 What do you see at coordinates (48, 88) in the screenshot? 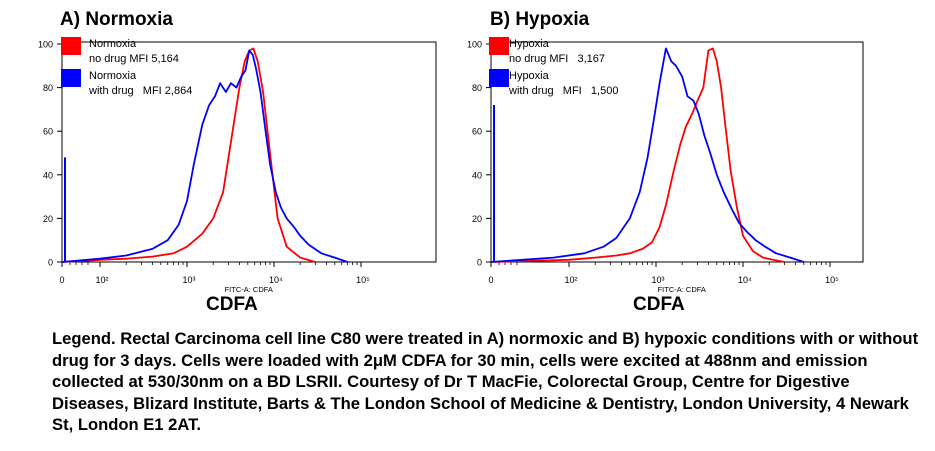
I see `y-tick-label-normoxia: 80` at bounding box center [48, 88].